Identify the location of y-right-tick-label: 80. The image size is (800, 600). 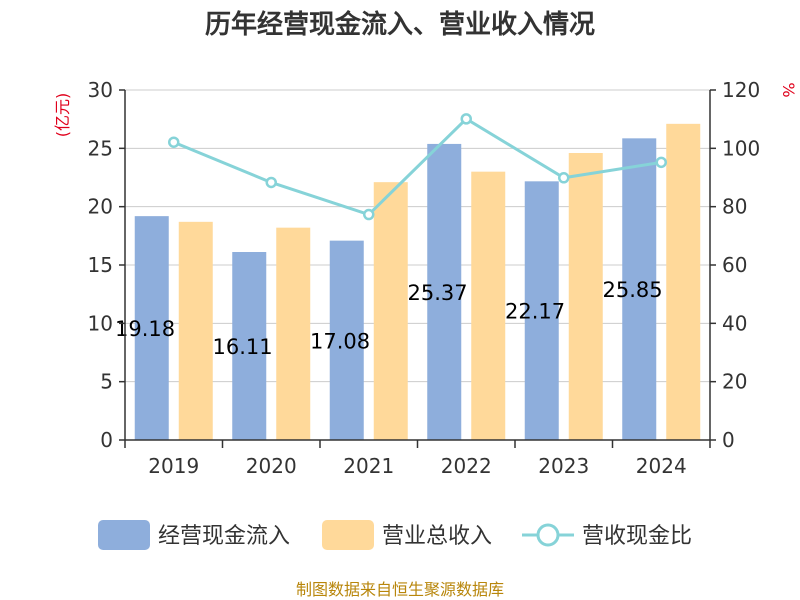
(734, 207).